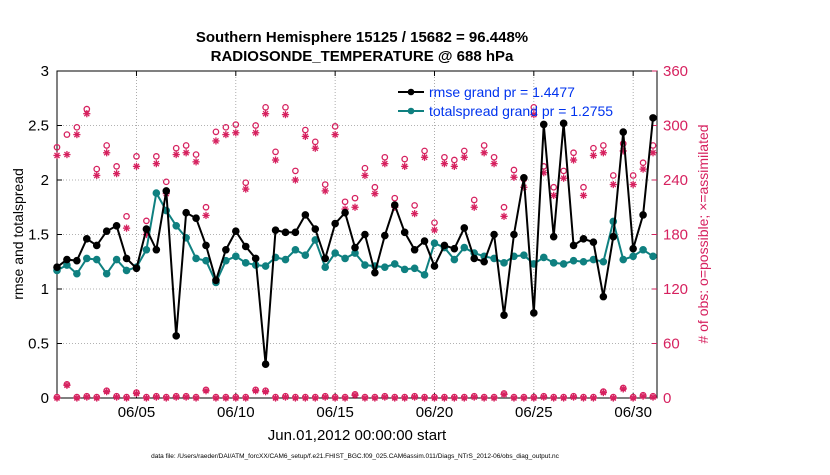  I want to click on x-tick-label: 06/20, so click(435, 412).